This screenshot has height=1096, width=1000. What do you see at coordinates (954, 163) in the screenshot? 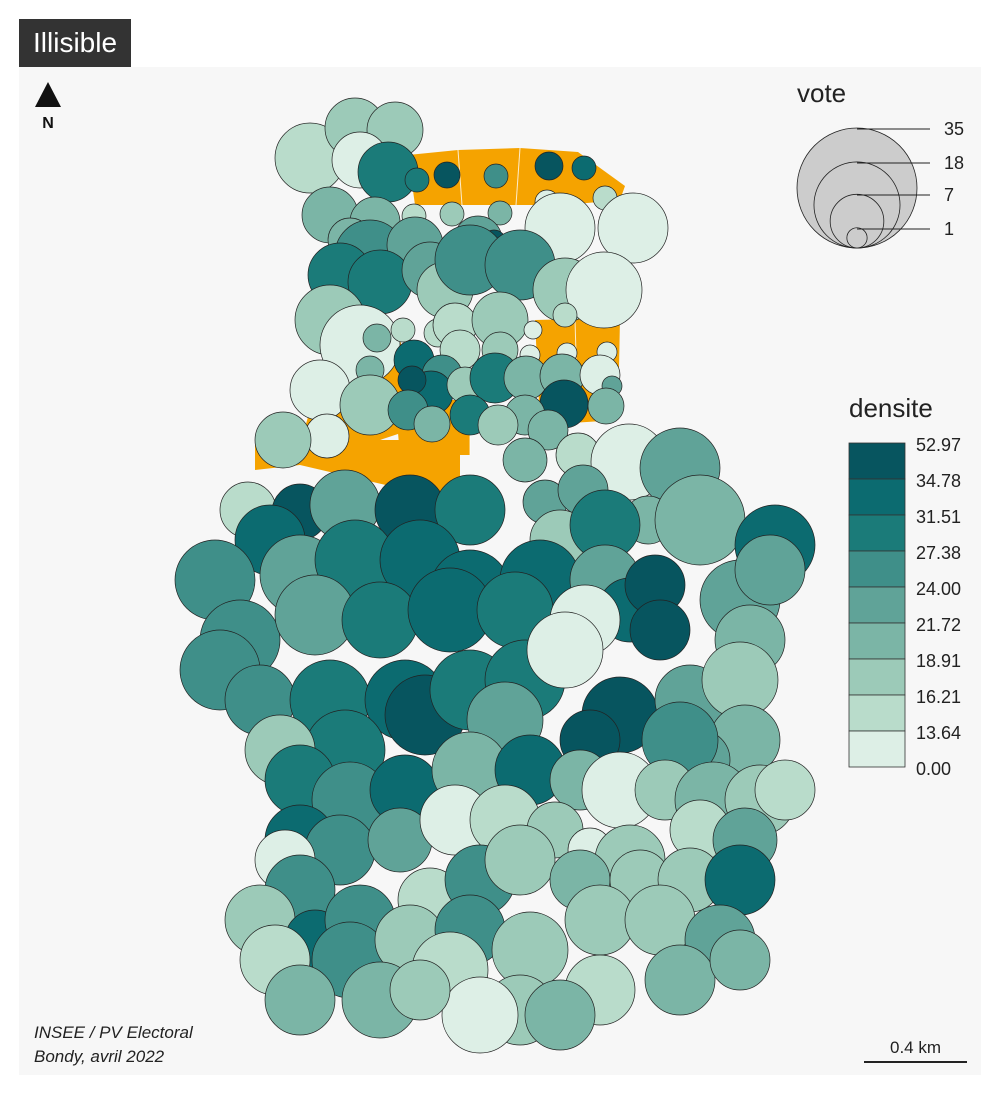
I see `vote-legend-label-18: 18` at bounding box center [954, 163].